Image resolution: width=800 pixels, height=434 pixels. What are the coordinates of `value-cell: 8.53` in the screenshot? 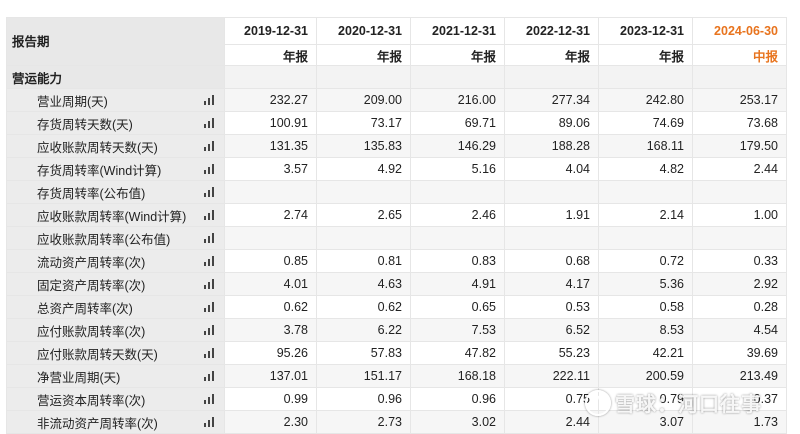 It's located at (645, 330).